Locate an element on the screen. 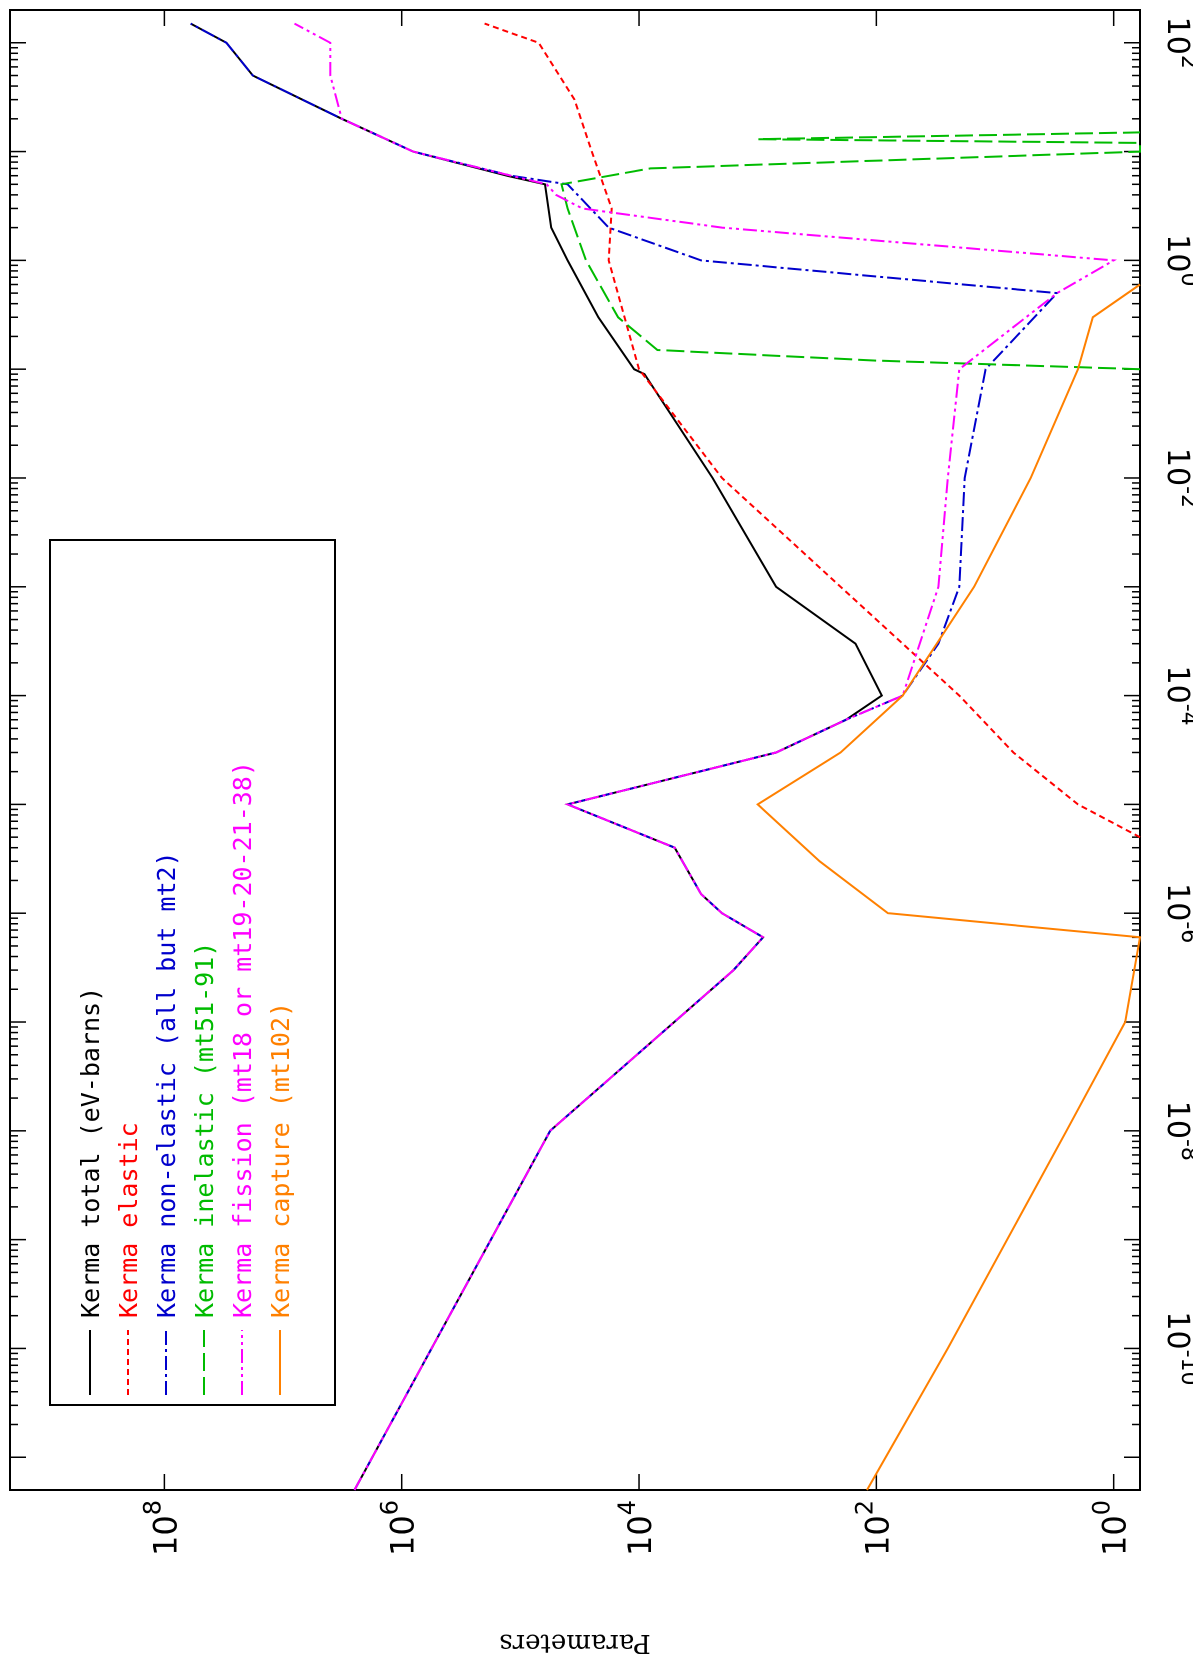  x-tick-label: 10-4 is located at coordinates (1176, 696).